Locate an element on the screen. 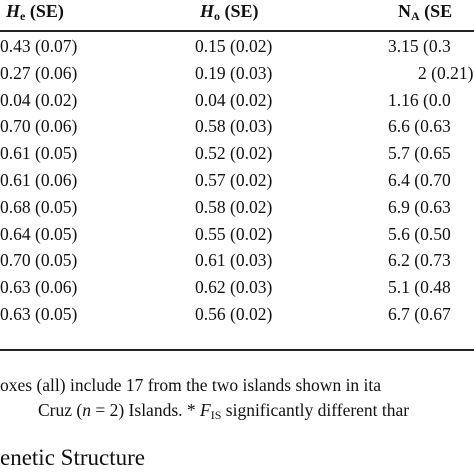 Image resolution: width=474 pixels, height=474 pixels. table-cell: 0.43 (0.07) is located at coordinates (39, 46).